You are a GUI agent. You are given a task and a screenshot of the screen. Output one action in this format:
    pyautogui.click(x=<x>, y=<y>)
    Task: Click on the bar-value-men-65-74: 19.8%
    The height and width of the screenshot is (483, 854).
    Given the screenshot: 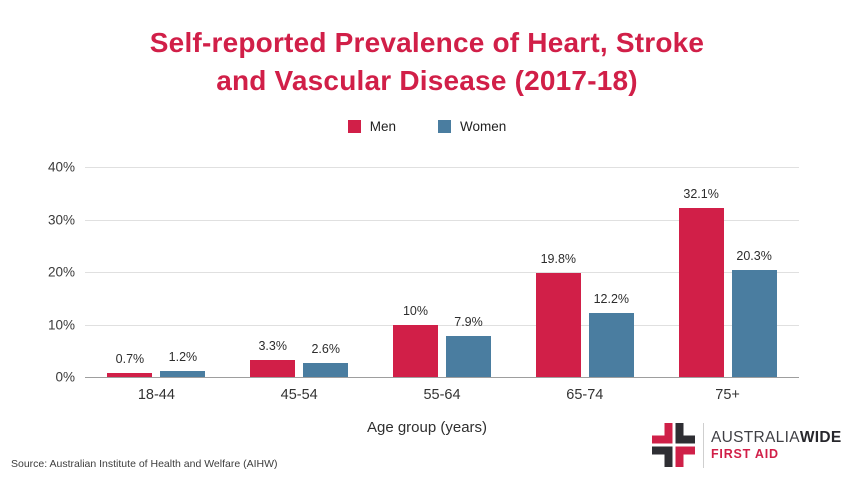 What is the action you would take?
    pyautogui.click(x=558, y=259)
    